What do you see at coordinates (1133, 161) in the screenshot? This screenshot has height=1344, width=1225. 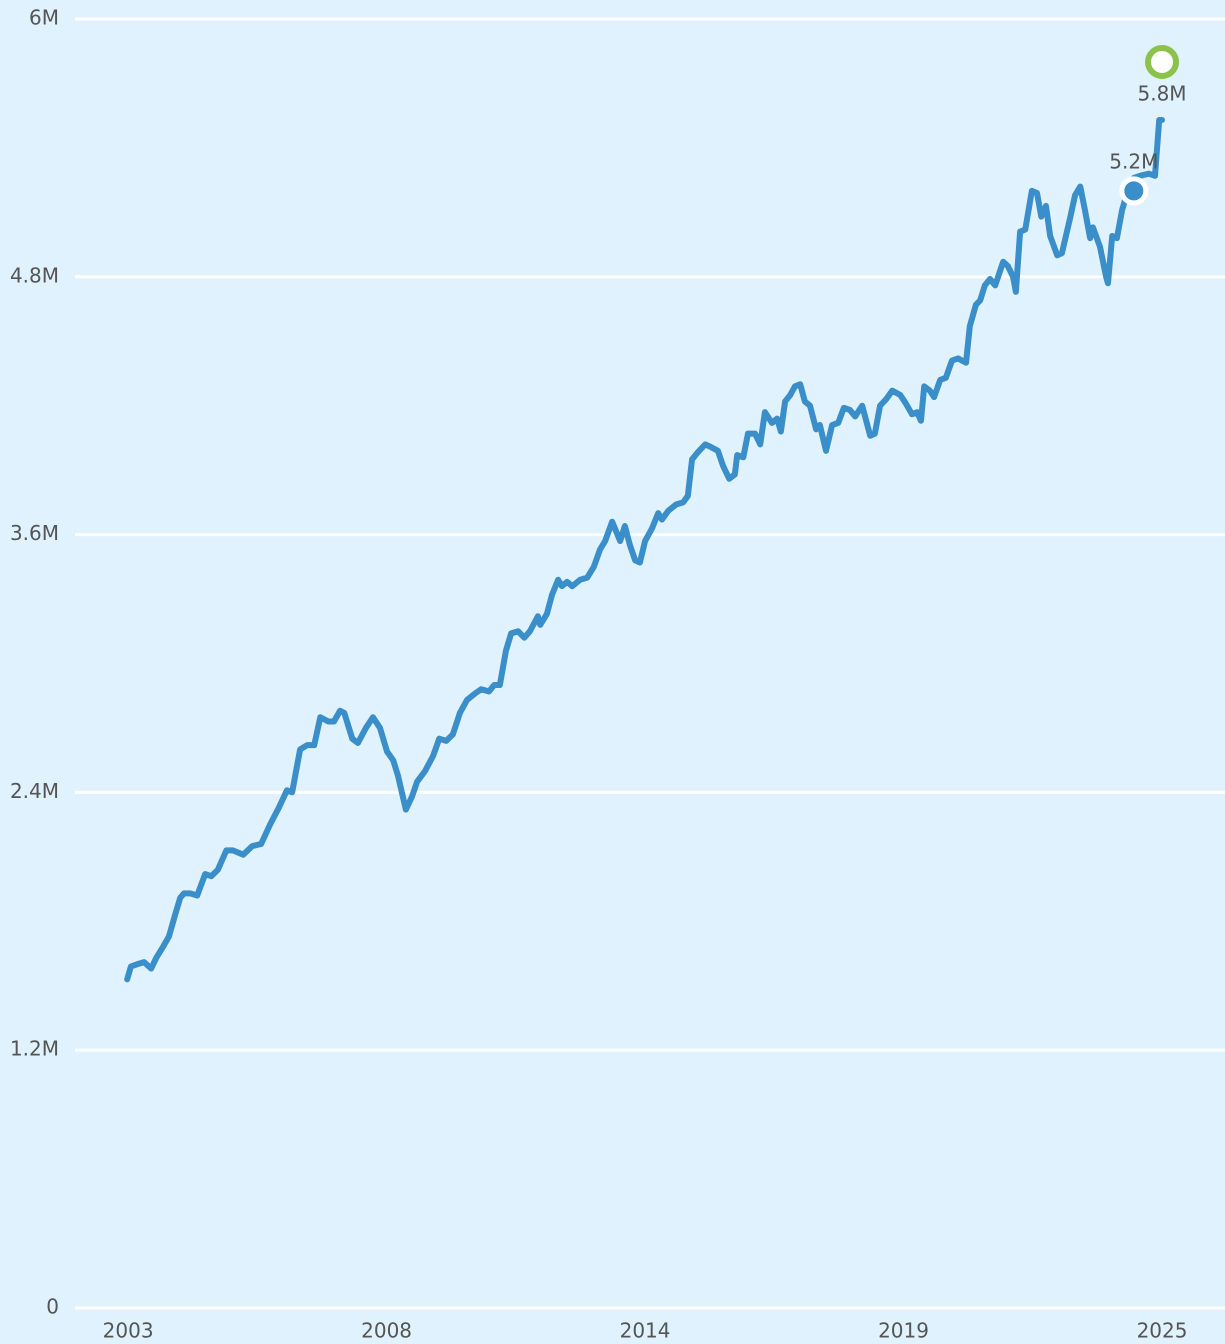 I see `highlight-label: 5.2M` at bounding box center [1133, 161].